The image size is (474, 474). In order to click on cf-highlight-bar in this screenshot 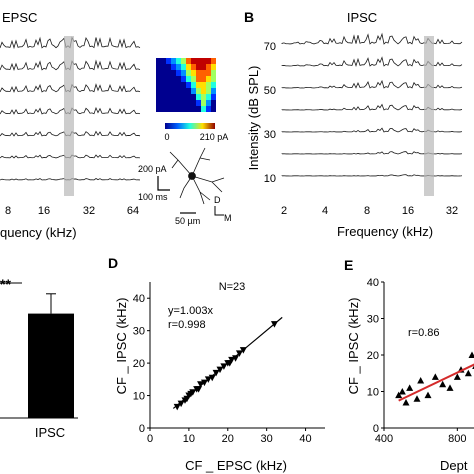, I will do `click(69, 116)`.